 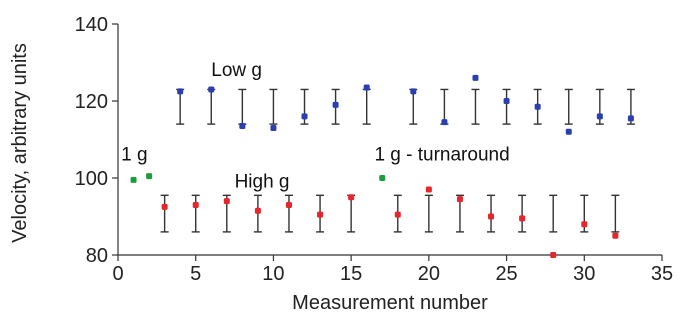 I want to click on x-tick-label: 10, so click(x=273, y=274).